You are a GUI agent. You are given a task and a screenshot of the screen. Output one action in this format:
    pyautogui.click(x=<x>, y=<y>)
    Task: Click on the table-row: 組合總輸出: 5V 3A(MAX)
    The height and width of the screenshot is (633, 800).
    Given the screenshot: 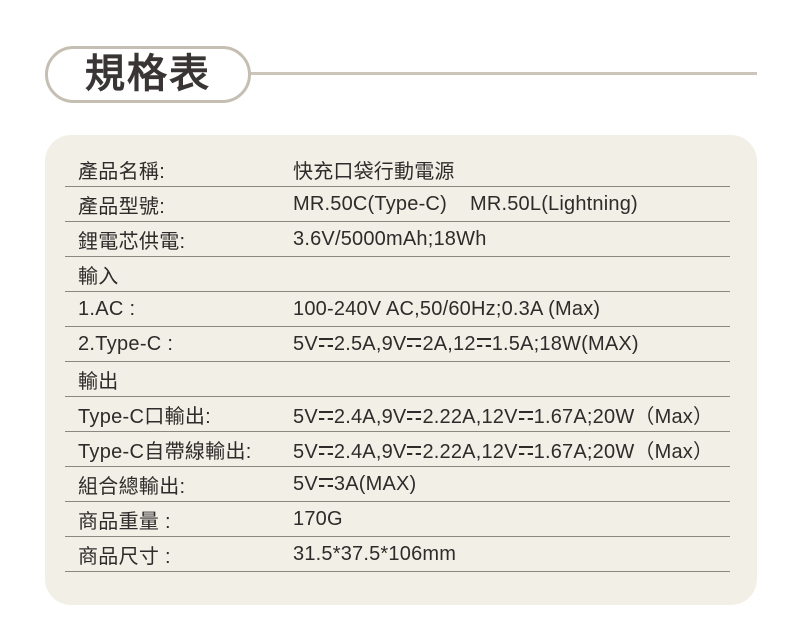 What is the action you would take?
    pyautogui.click(x=397, y=484)
    